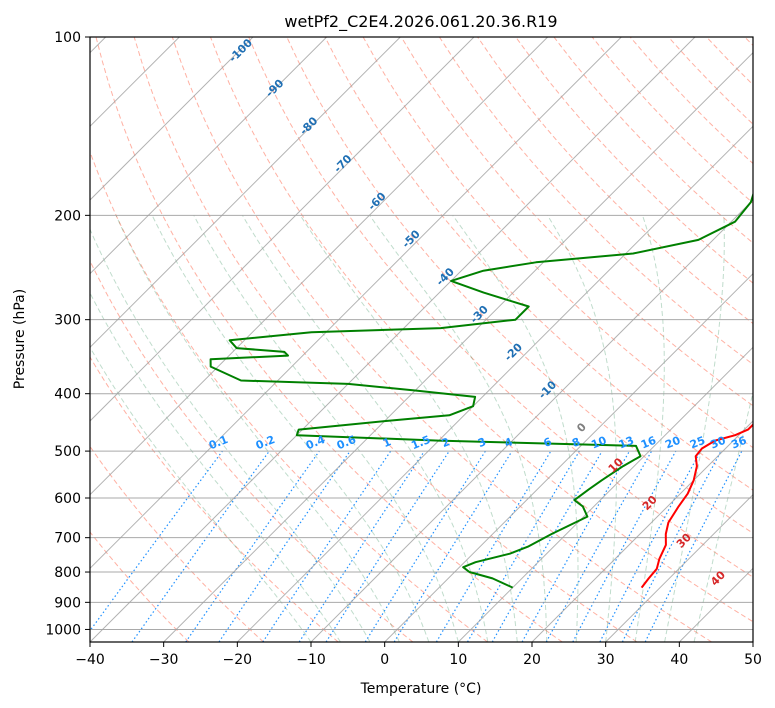 This screenshot has width=775, height=708. Describe the element at coordinates (598, 443) in the screenshot. I see `mixing-ratio-label: 10` at that location.